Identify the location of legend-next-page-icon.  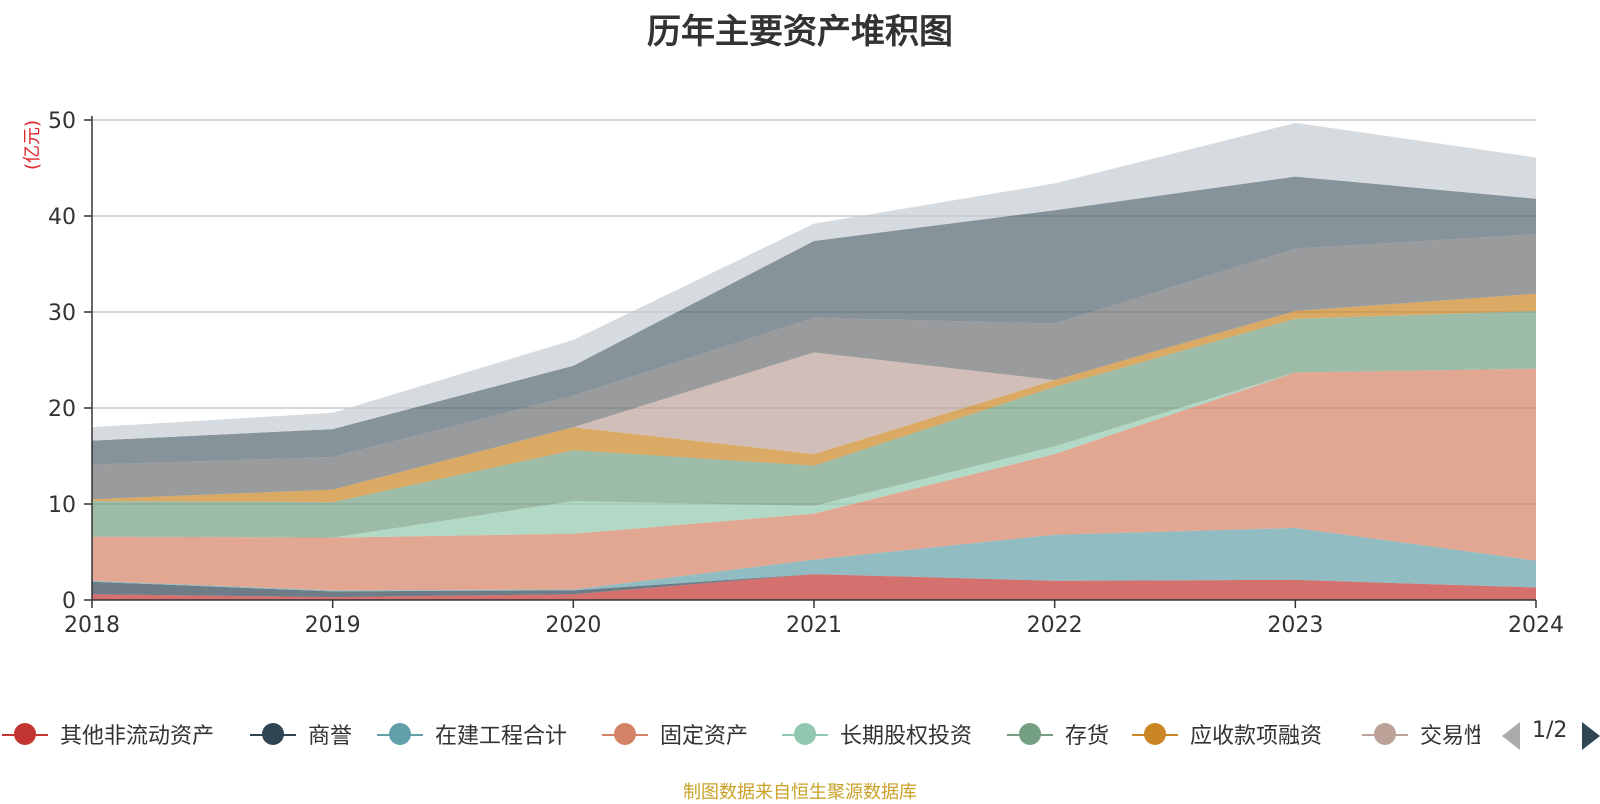
(1591, 736).